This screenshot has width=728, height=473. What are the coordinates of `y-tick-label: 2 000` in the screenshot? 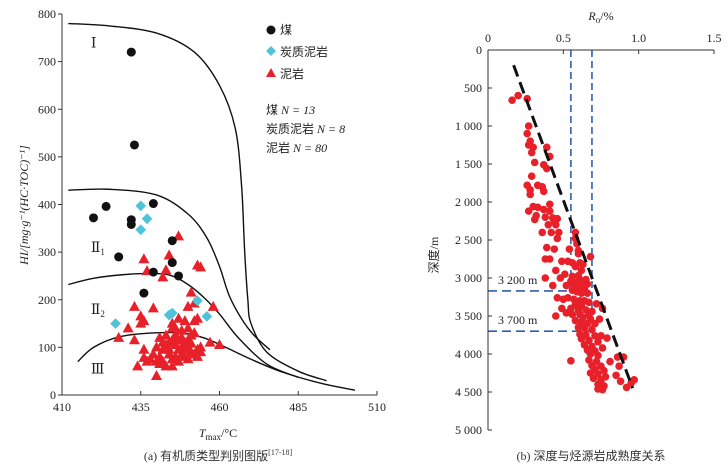 It's located at (468, 202).